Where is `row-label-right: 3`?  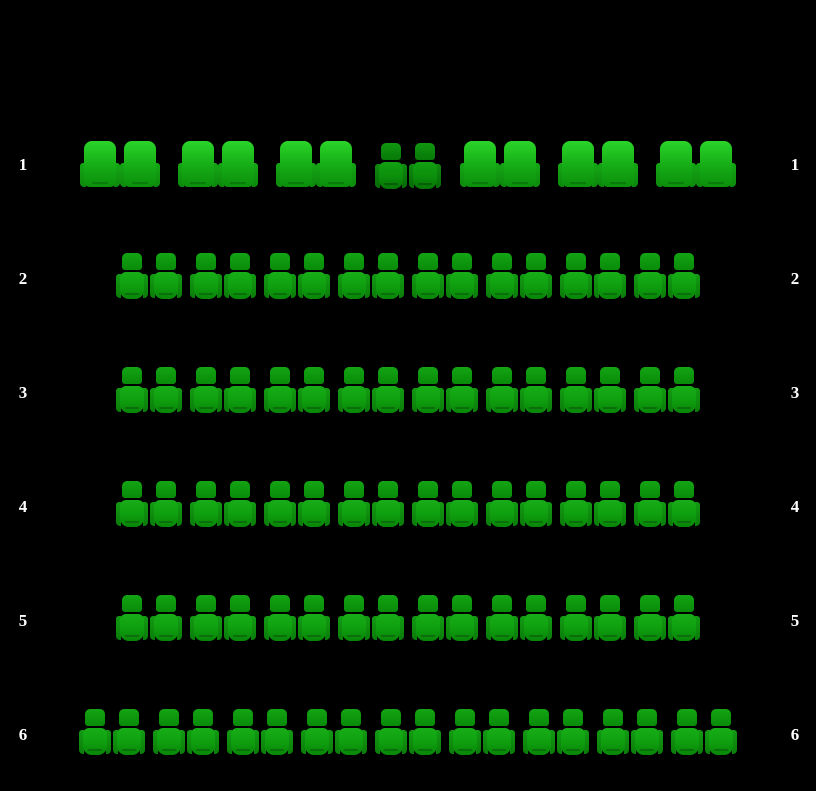 row-label-right: 3 is located at coordinates (795, 392).